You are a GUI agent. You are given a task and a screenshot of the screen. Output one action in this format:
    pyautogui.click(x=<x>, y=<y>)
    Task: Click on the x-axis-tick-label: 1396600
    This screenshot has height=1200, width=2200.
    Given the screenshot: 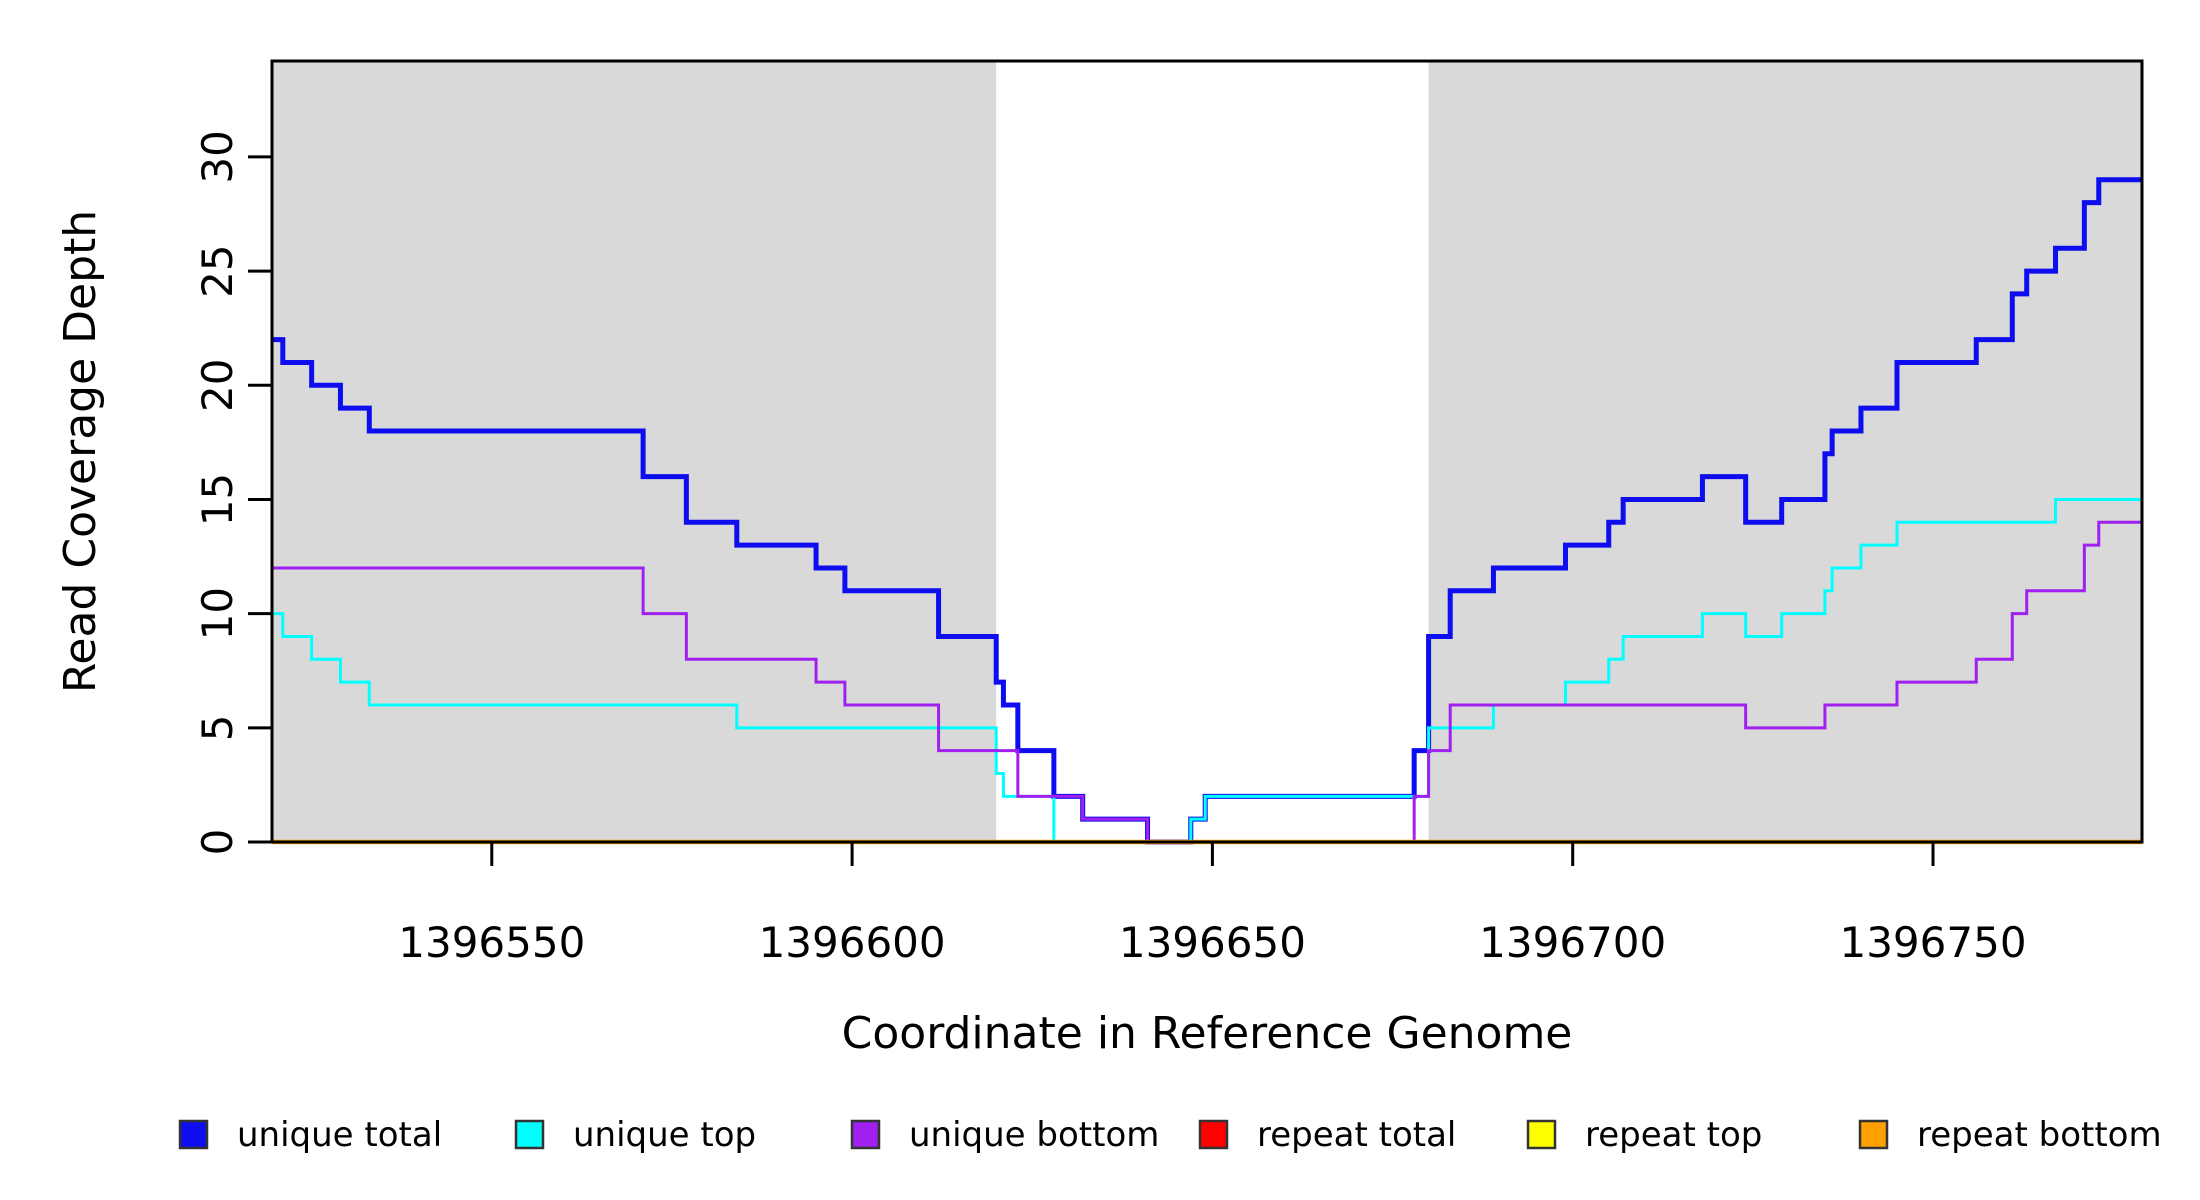 What is the action you would take?
    pyautogui.click(x=852, y=942)
    